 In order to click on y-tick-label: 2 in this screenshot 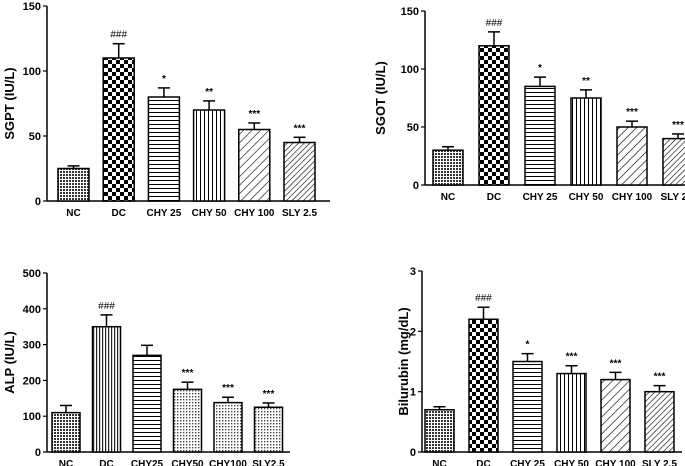, I will do `click(413, 332)`.